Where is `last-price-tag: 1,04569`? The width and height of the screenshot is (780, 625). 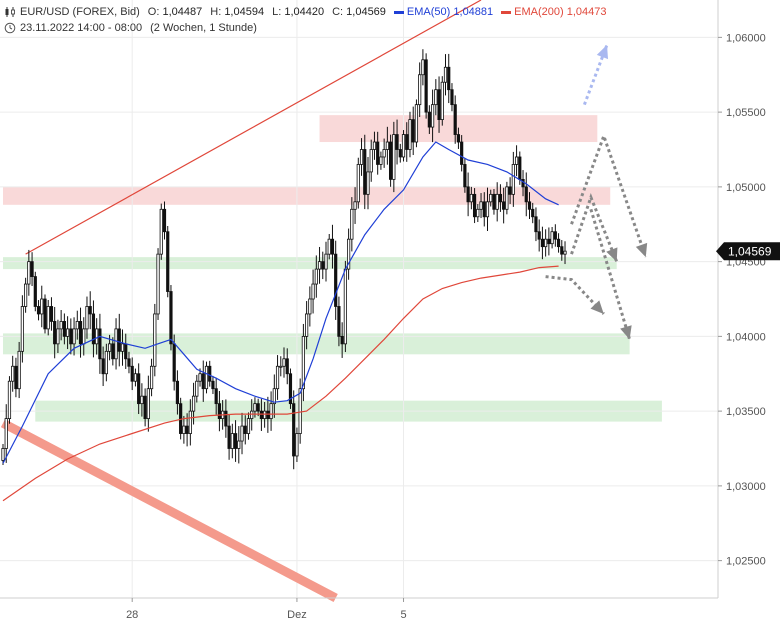
last-price-tag: 1,04569 is located at coordinates (748, 251).